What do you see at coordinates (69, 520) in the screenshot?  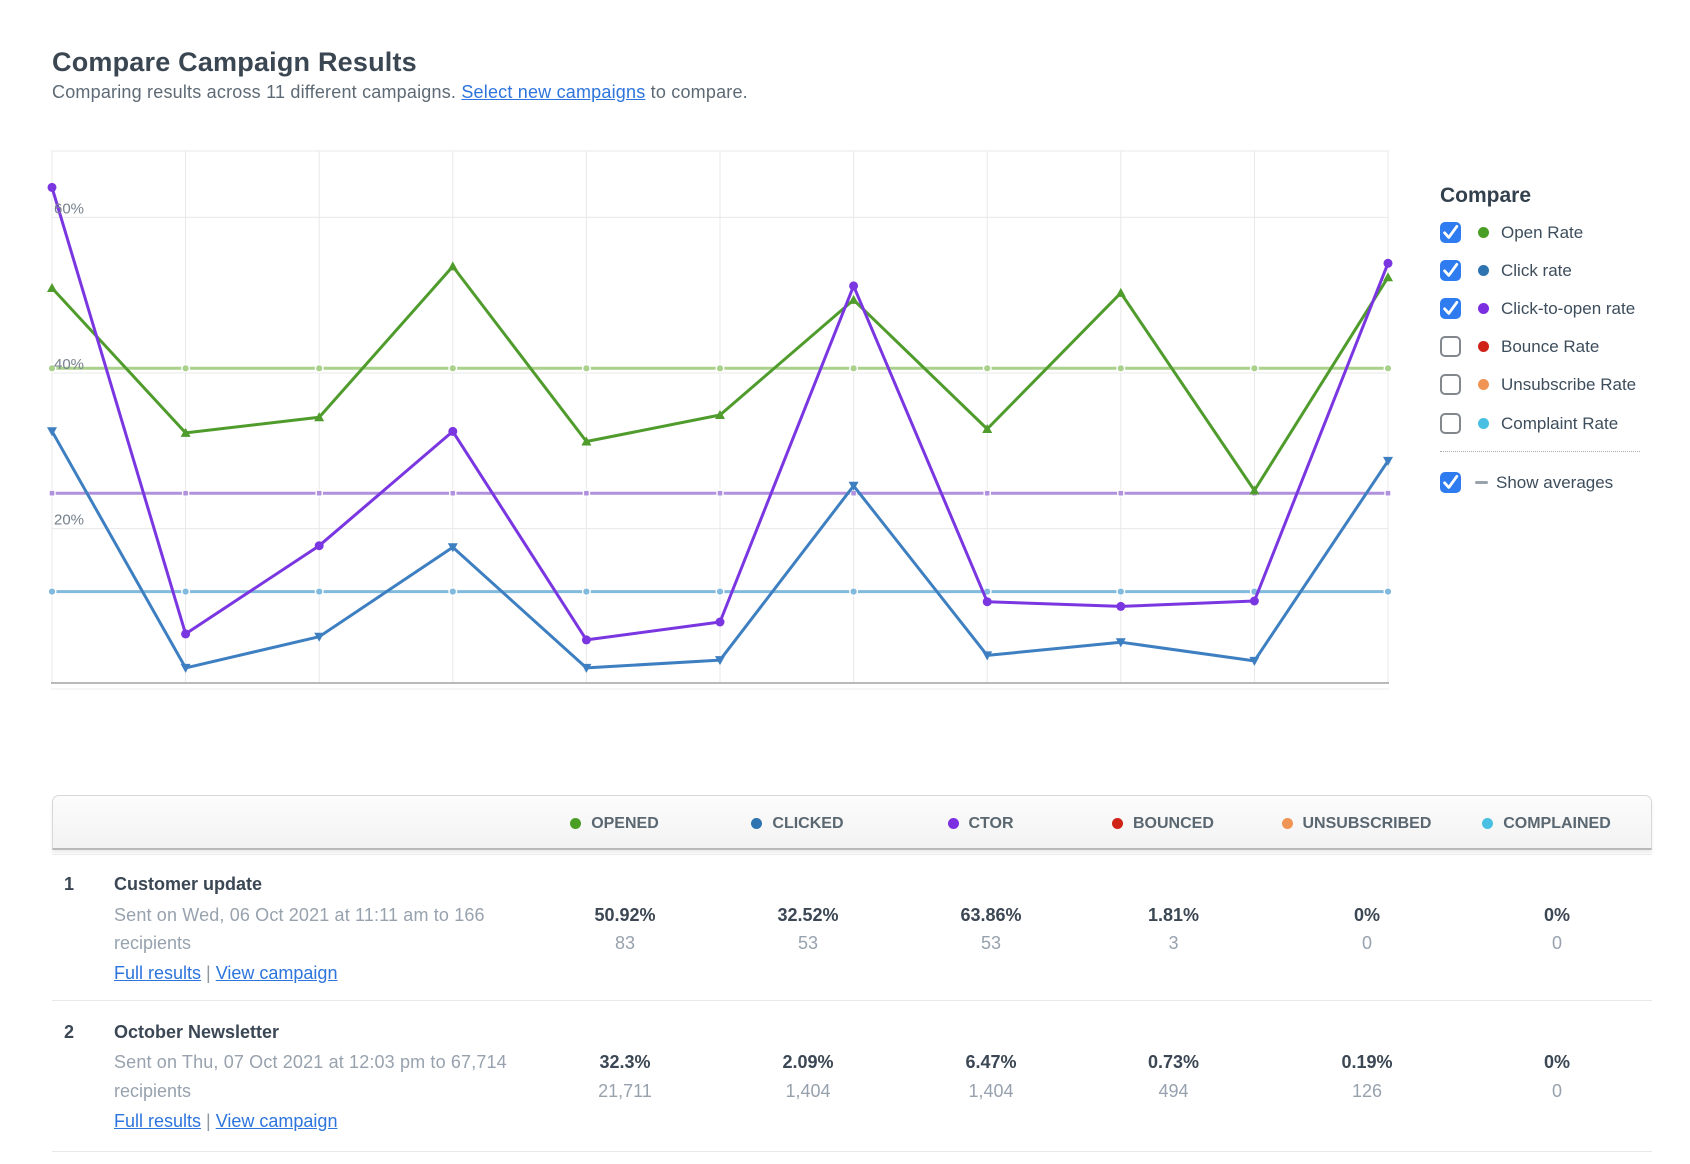 I see `svg-text: 20%` at bounding box center [69, 520].